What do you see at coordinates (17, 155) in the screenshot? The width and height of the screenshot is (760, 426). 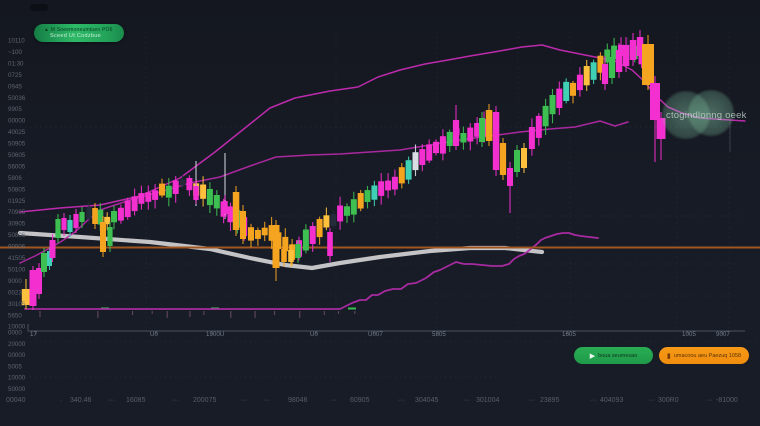 I see `svg-text: 50605` at bounding box center [17, 155].